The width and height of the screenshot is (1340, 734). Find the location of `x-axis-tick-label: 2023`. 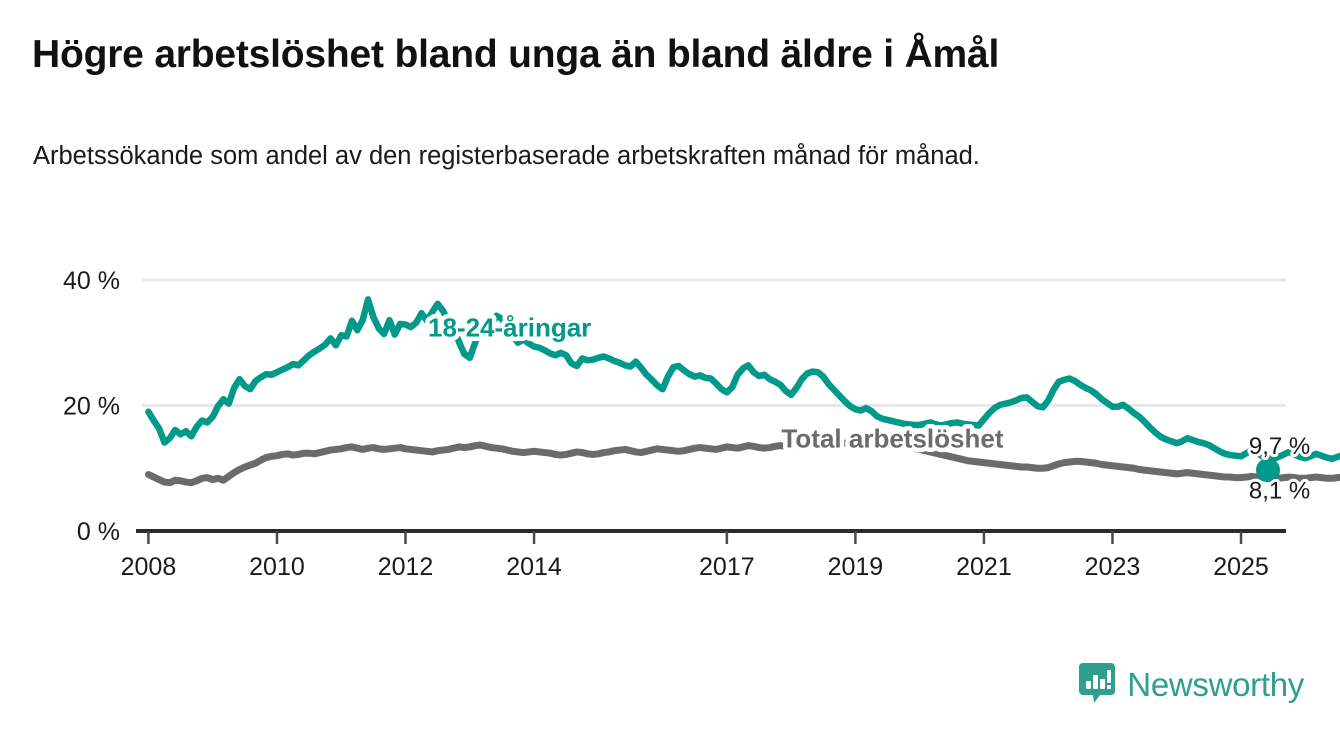

x-axis-tick-label: 2023 is located at coordinates (1113, 567).